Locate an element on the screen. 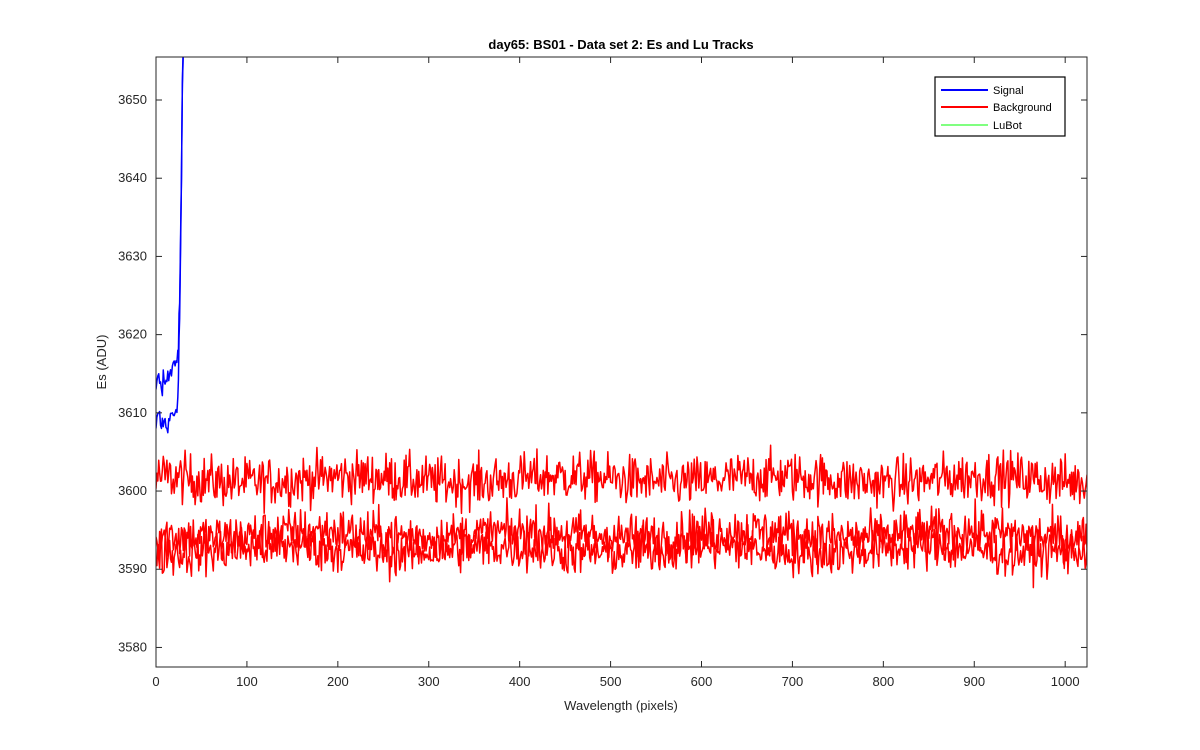  legend: Signal Background LuBot is located at coordinates (1000, 106).